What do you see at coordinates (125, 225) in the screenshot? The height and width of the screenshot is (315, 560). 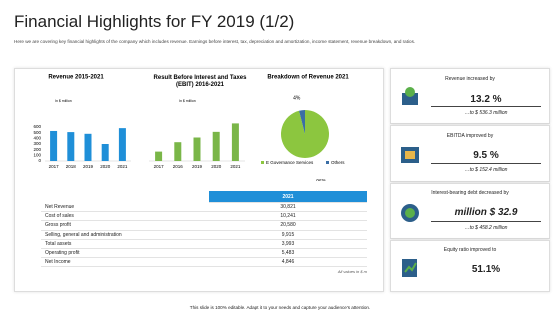 I see `table-cell: Gross profit` at bounding box center [125, 225].